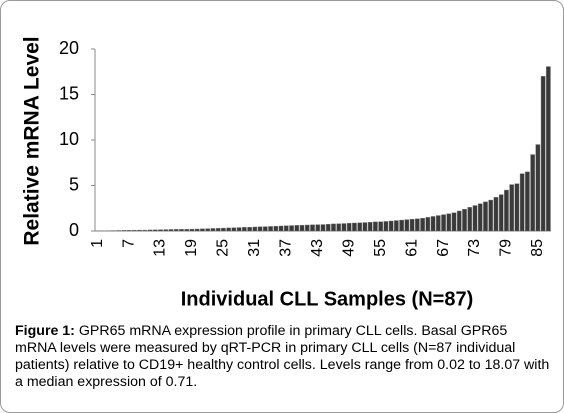  What do you see at coordinates (286, 248) in the screenshot?
I see `x-tick-label: 37` at bounding box center [286, 248].